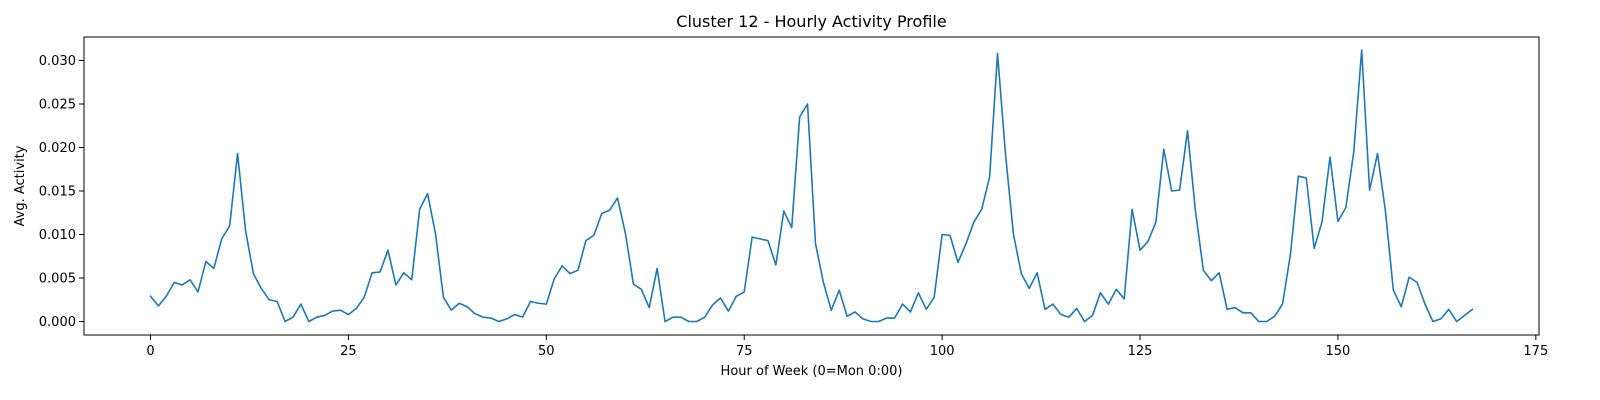 This screenshot has width=1600, height=400. I want to click on x-axis-ticks: 0 25 50 75 100 125 150 175, so click(847, 347).